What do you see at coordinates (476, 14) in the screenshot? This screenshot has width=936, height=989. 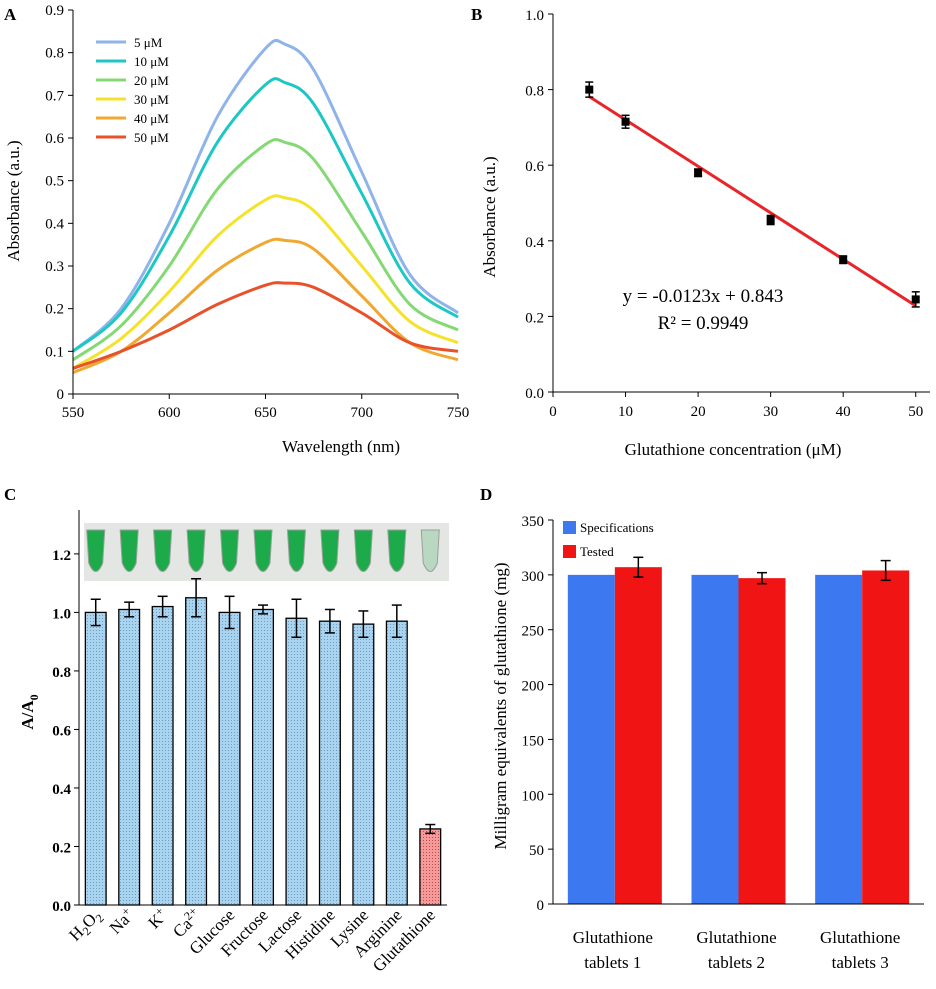 I see `panel-b-letter: B` at bounding box center [476, 14].